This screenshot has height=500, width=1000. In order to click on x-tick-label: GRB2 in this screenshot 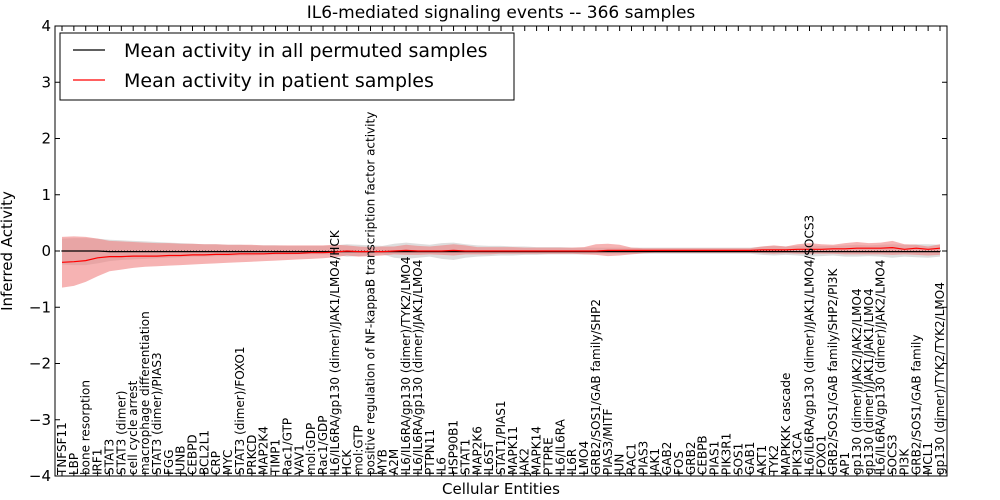, I will do `click(691, 458)`.